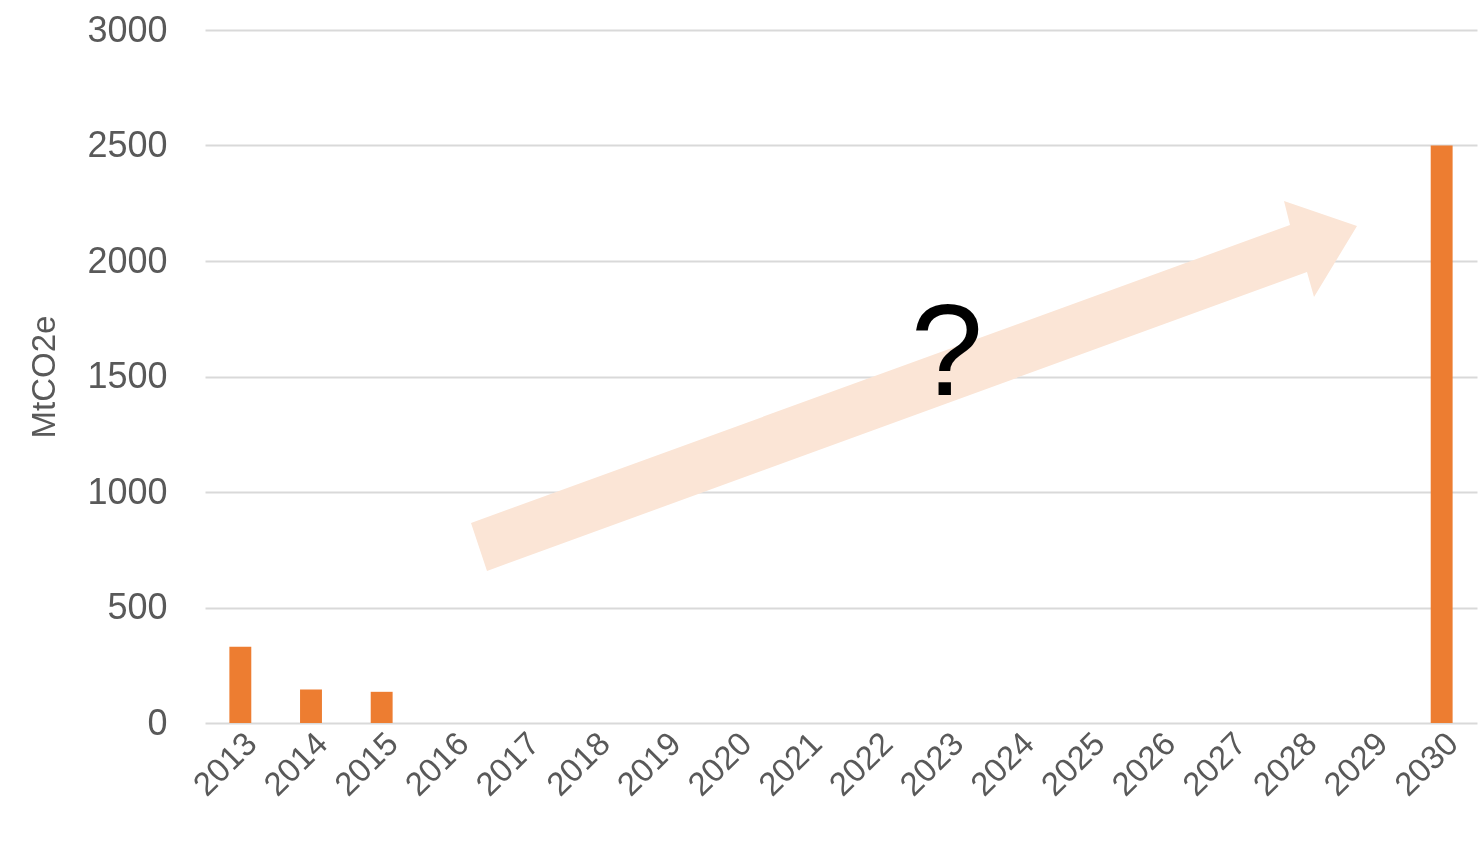 The height and width of the screenshot is (845, 1478). What do you see at coordinates (157, 722) in the screenshot?
I see `y-tick-label: 0` at bounding box center [157, 722].